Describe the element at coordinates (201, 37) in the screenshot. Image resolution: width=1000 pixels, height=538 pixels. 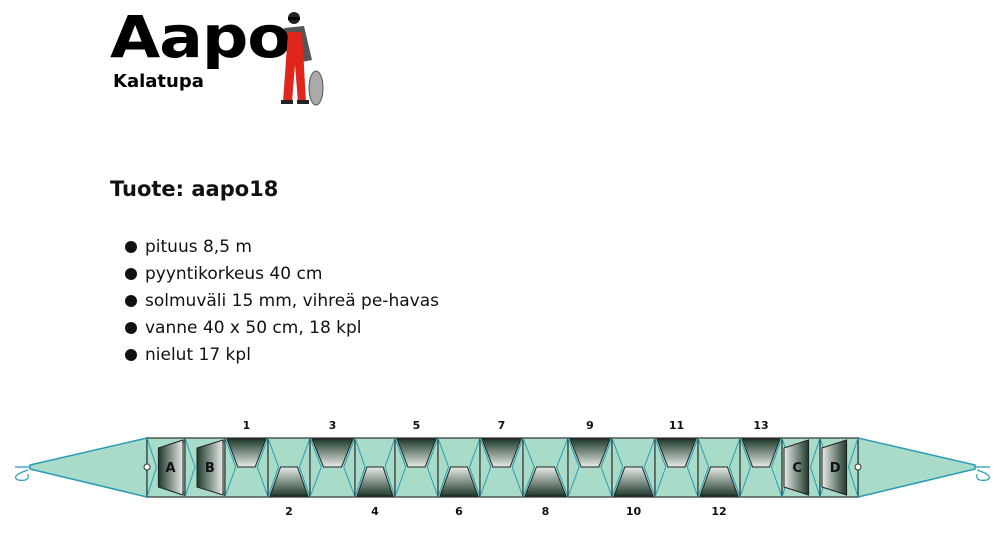
I see `logo-wordmark: Aapo` at that location.